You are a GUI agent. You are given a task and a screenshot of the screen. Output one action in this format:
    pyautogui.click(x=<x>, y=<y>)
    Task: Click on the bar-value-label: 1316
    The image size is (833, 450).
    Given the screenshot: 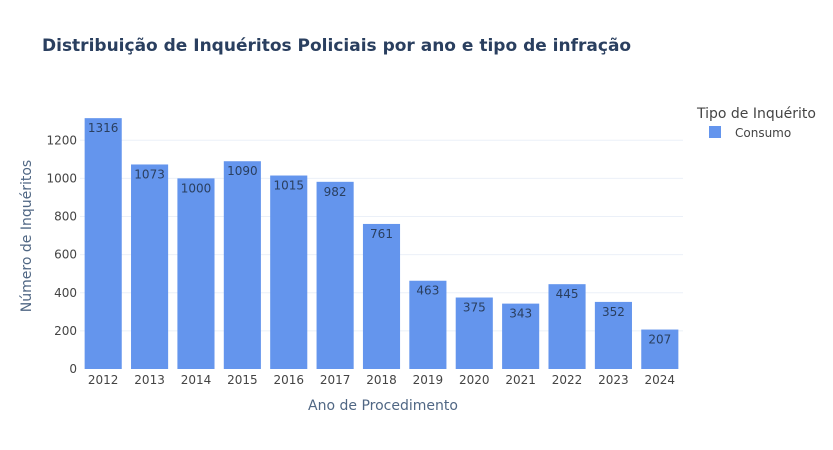 What is the action you would take?
    pyautogui.click(x=103, y=128)
    